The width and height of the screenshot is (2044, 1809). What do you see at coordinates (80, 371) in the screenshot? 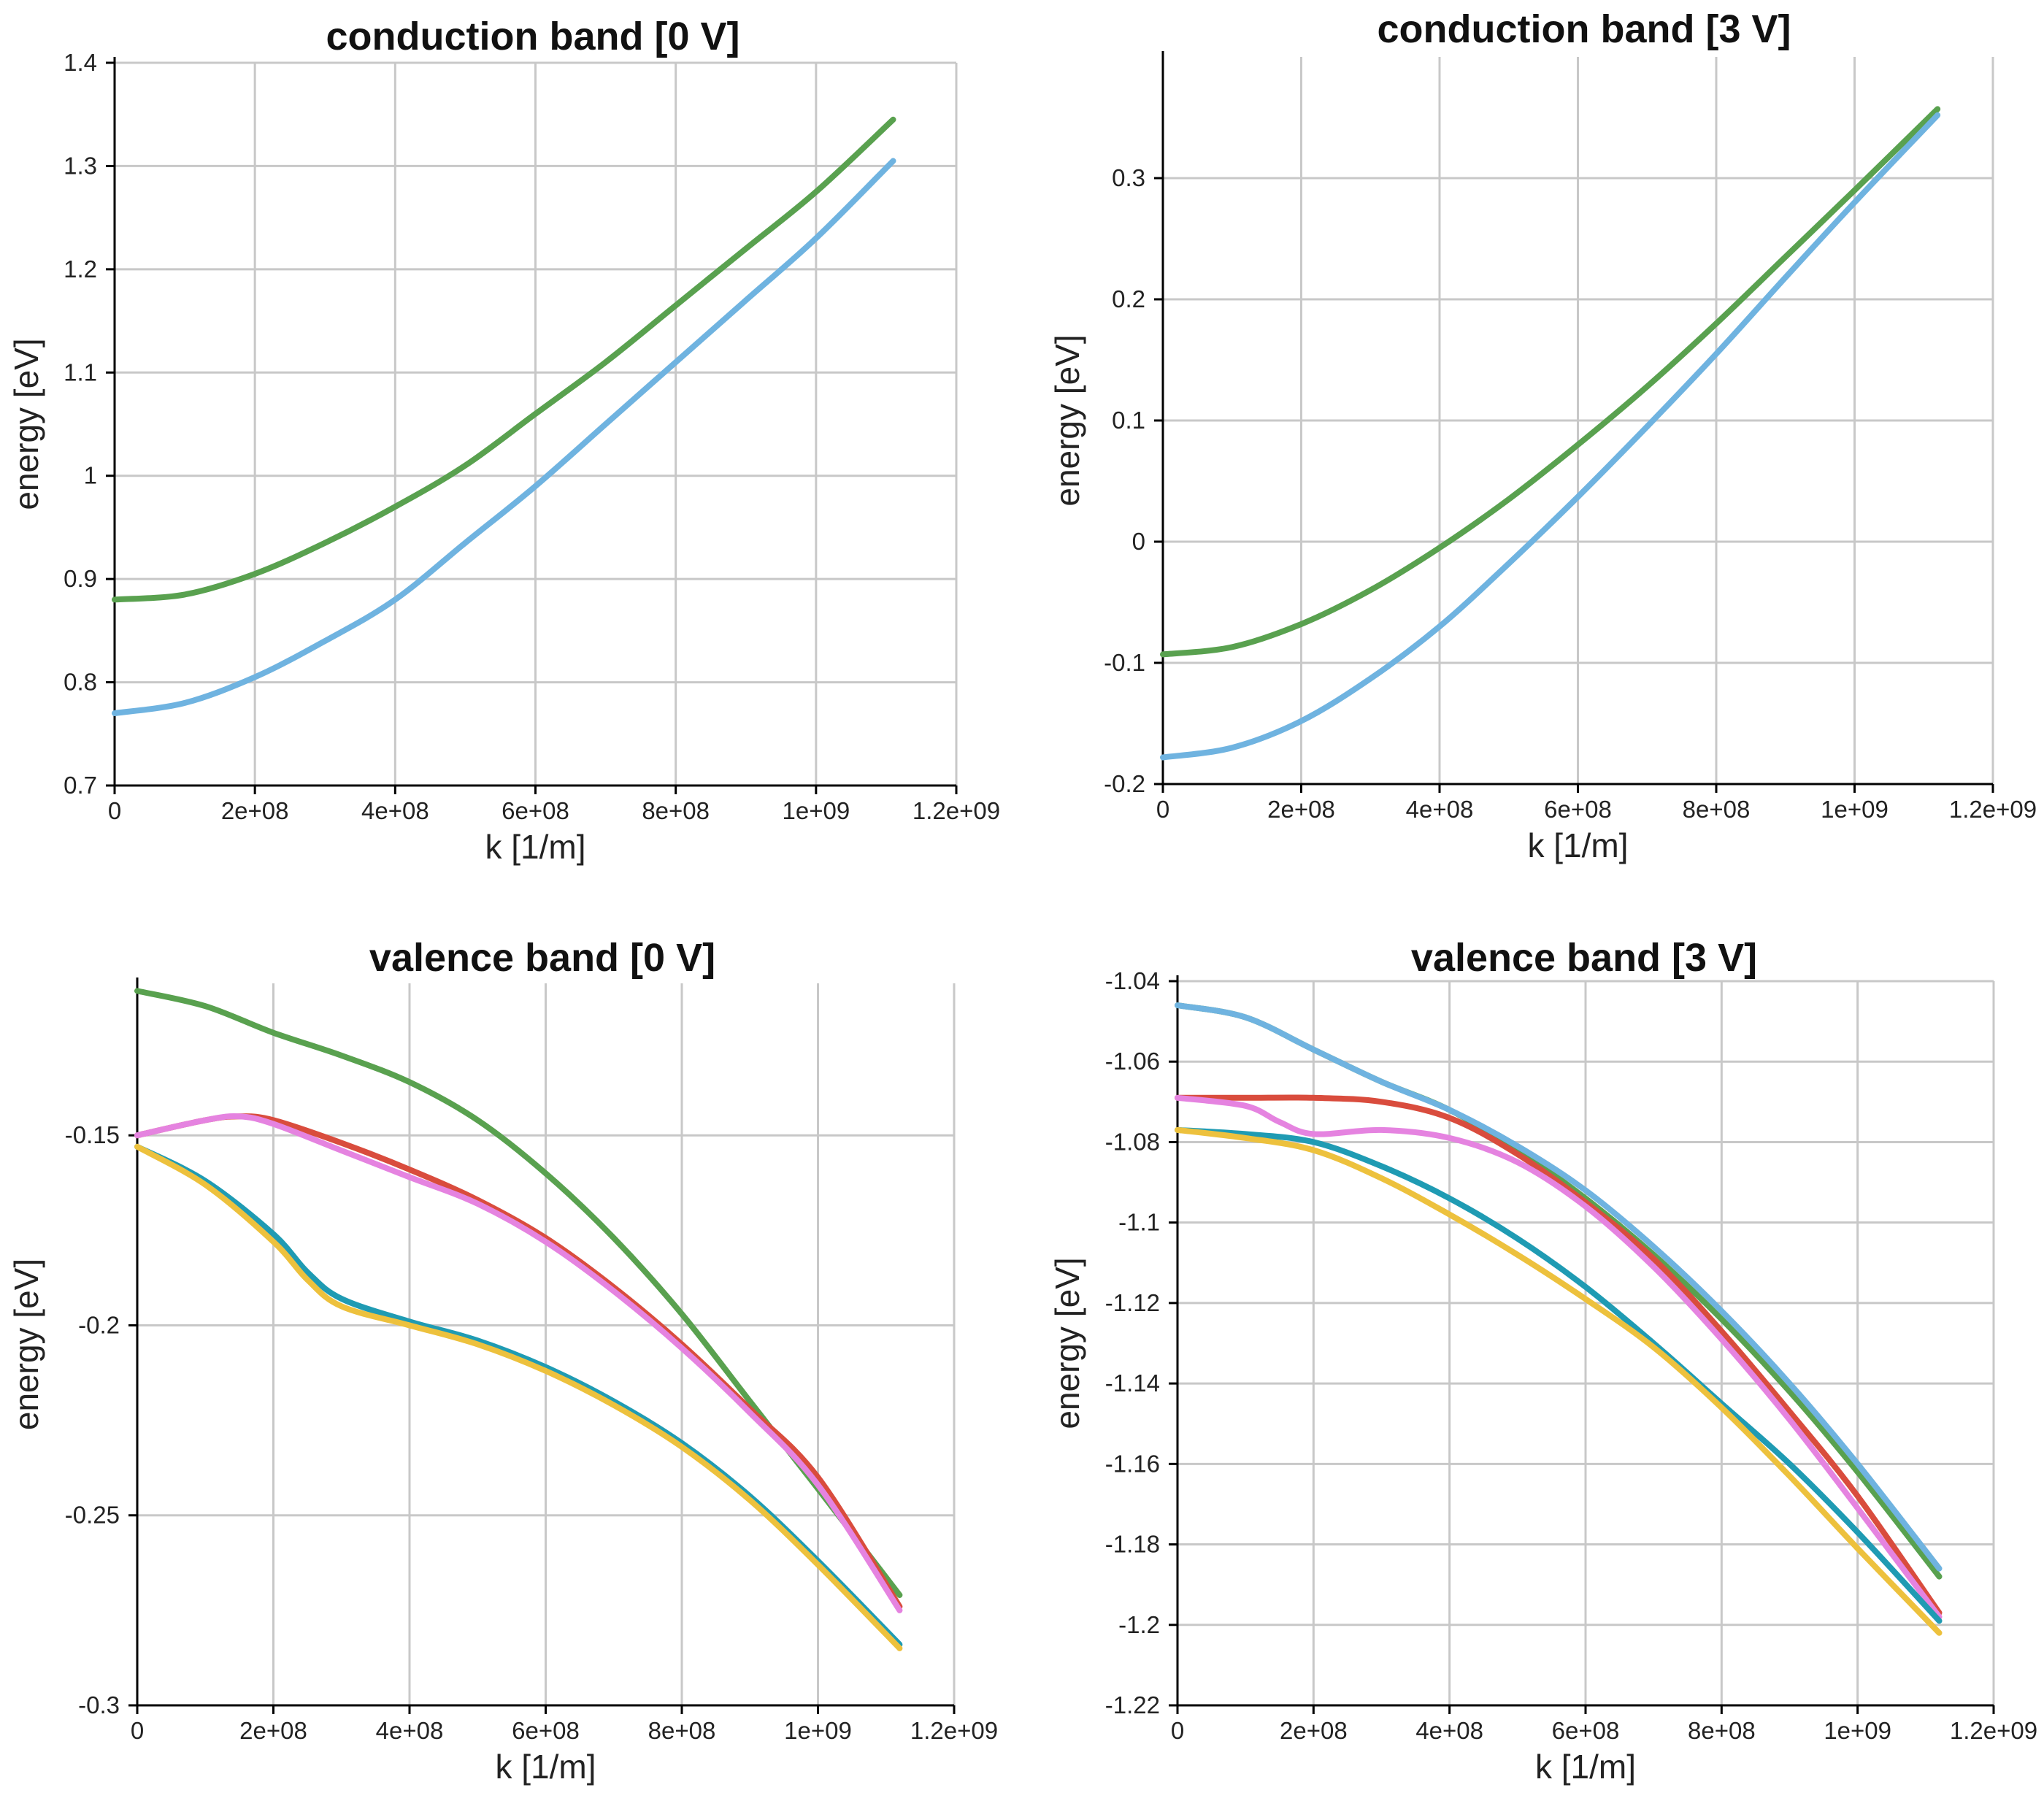
I see `y-tick-label: 1.1` at bounding box center [80, 371].